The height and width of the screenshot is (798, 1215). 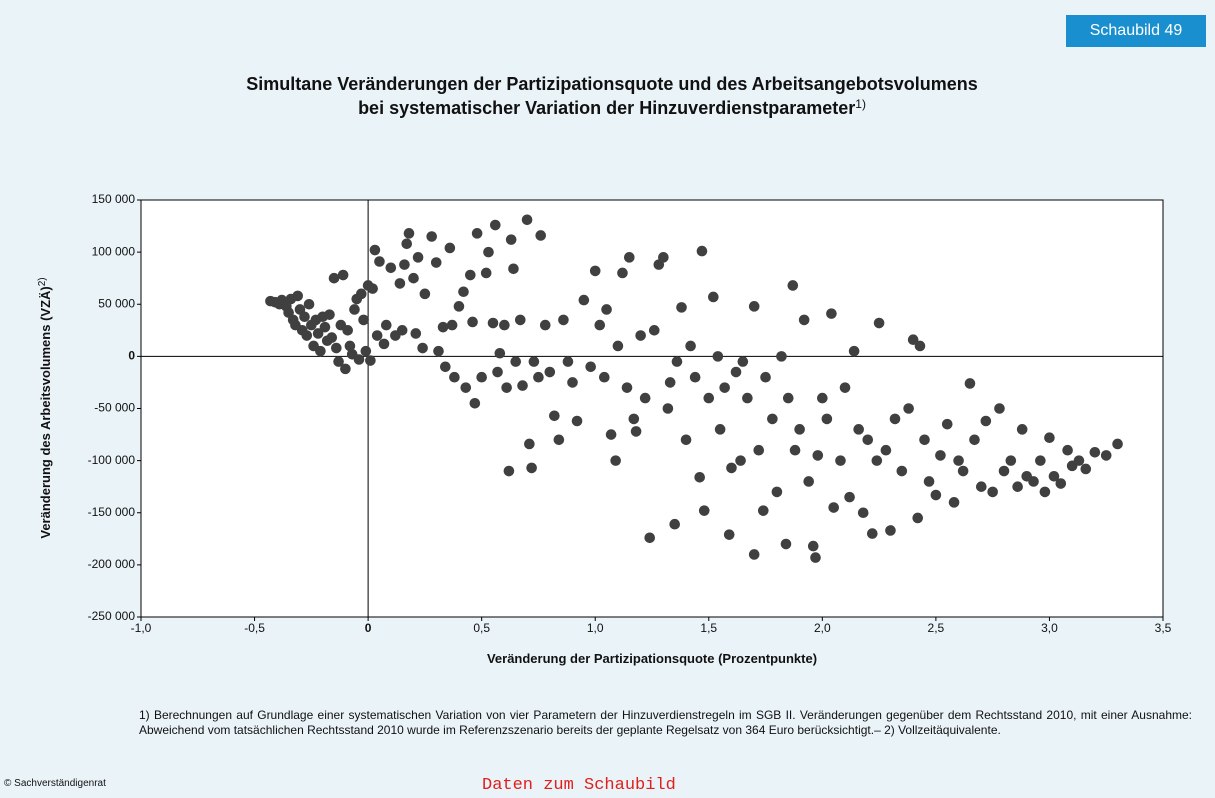 What do you see at coordinates (708, 628) in the screenshot?
I see `x-tick-label: 1,5` at bounding box center [708, 628].